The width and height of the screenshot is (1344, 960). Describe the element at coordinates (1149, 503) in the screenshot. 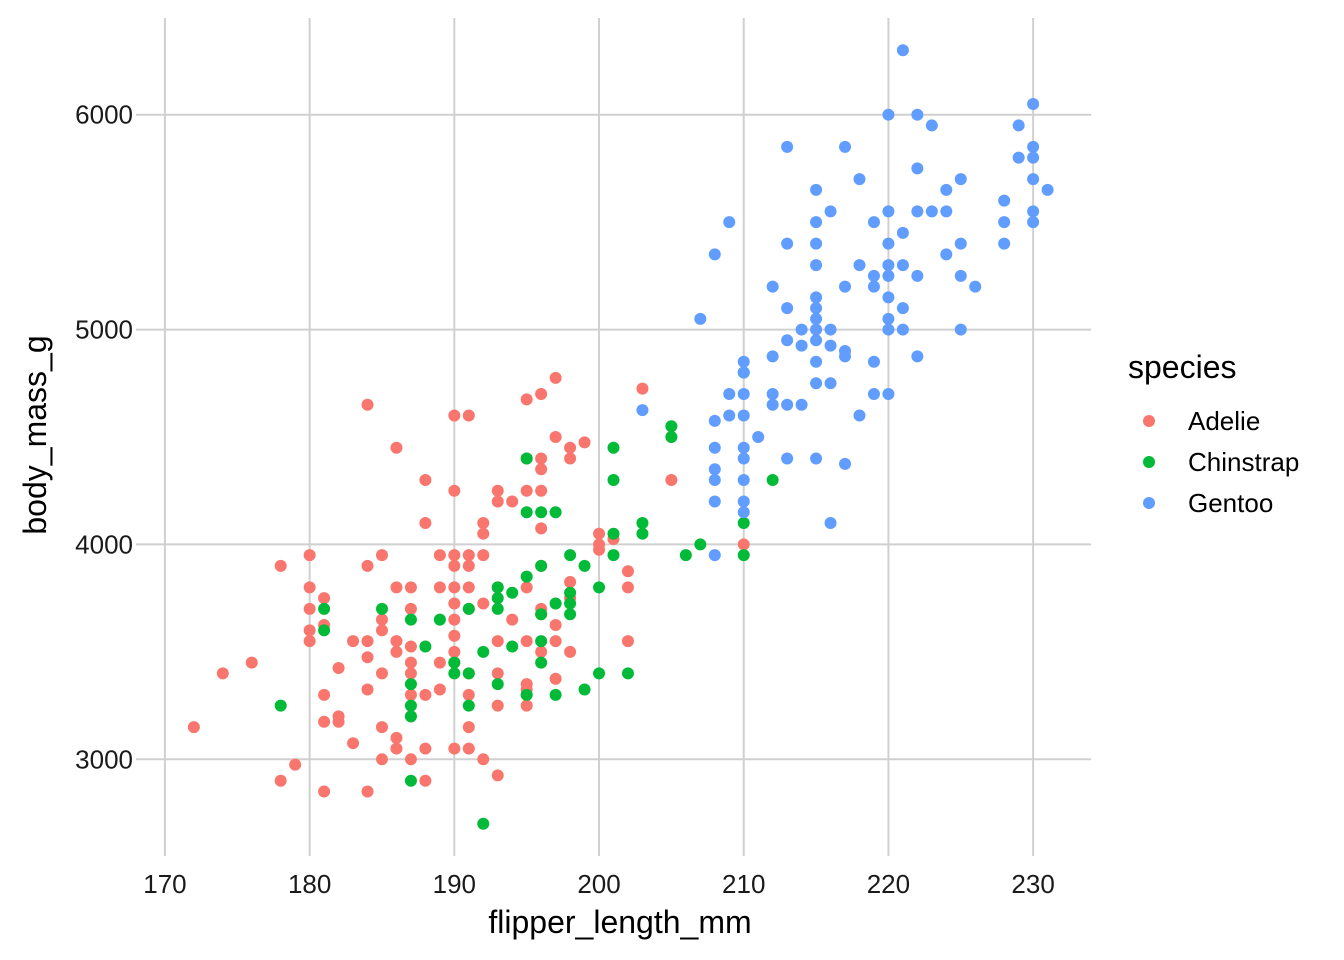

I see `legend-swatch-gentoo` at that location.